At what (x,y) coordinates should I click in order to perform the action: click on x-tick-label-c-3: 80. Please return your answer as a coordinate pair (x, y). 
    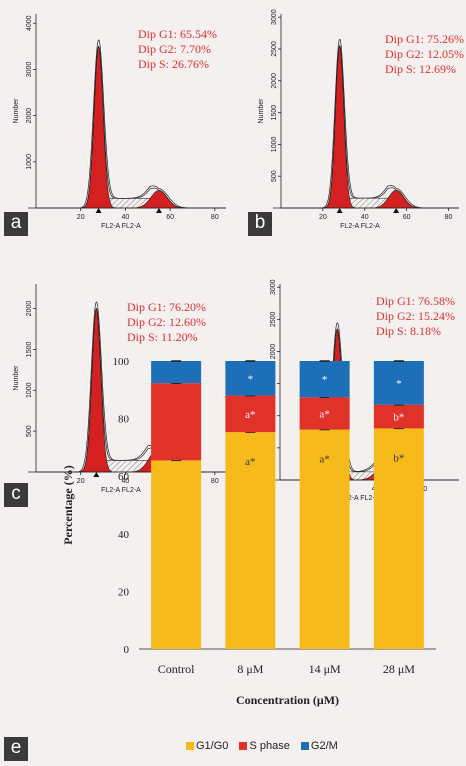
    Looking at the image, I should click on (215, 481).